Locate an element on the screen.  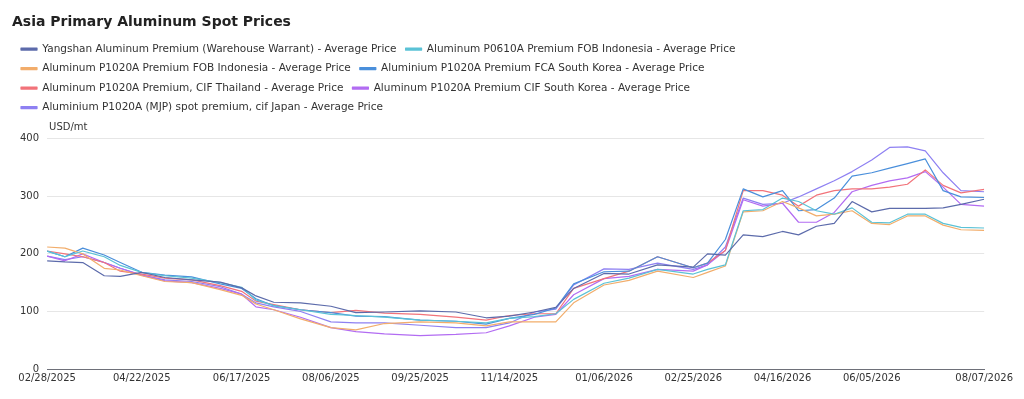
x-tick-label: 04/22/2025 is located at coordinates (141, 377).